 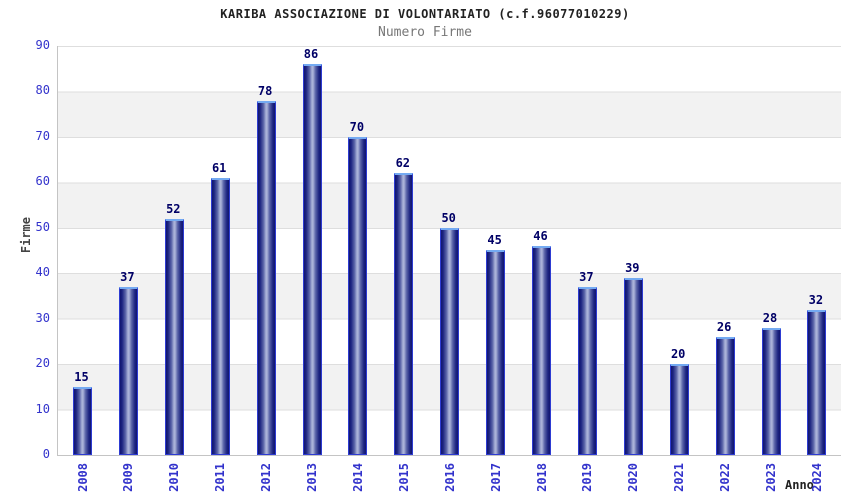 I want to click on y-tick-label: 80, so click(x=42, y=90).